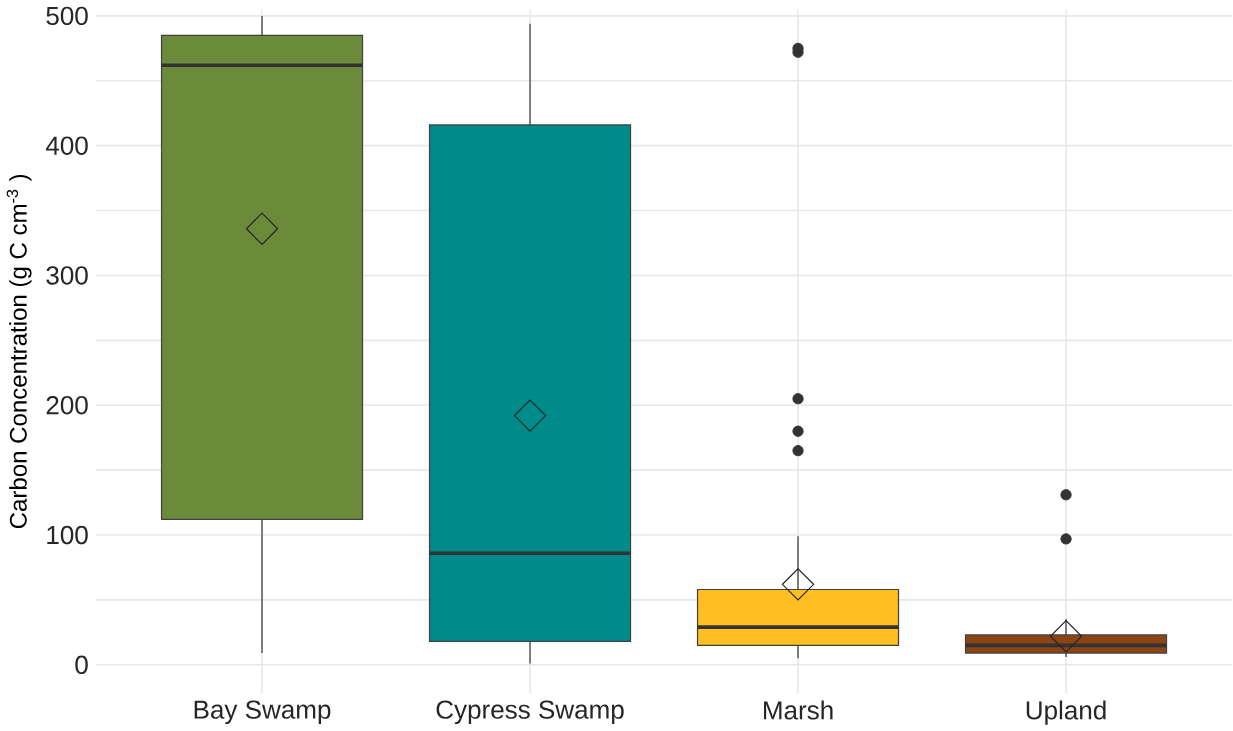 This screenshot has width=1233, height=731. Describe the element at coordinates (530, 712) in the screenshot. I see `x-tick-label: Cypress Swamp` at that location.